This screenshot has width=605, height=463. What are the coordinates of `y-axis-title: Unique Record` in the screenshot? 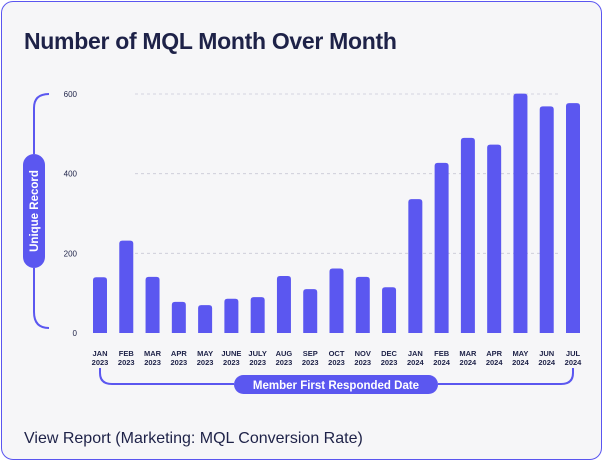 It's located at (35, 211).